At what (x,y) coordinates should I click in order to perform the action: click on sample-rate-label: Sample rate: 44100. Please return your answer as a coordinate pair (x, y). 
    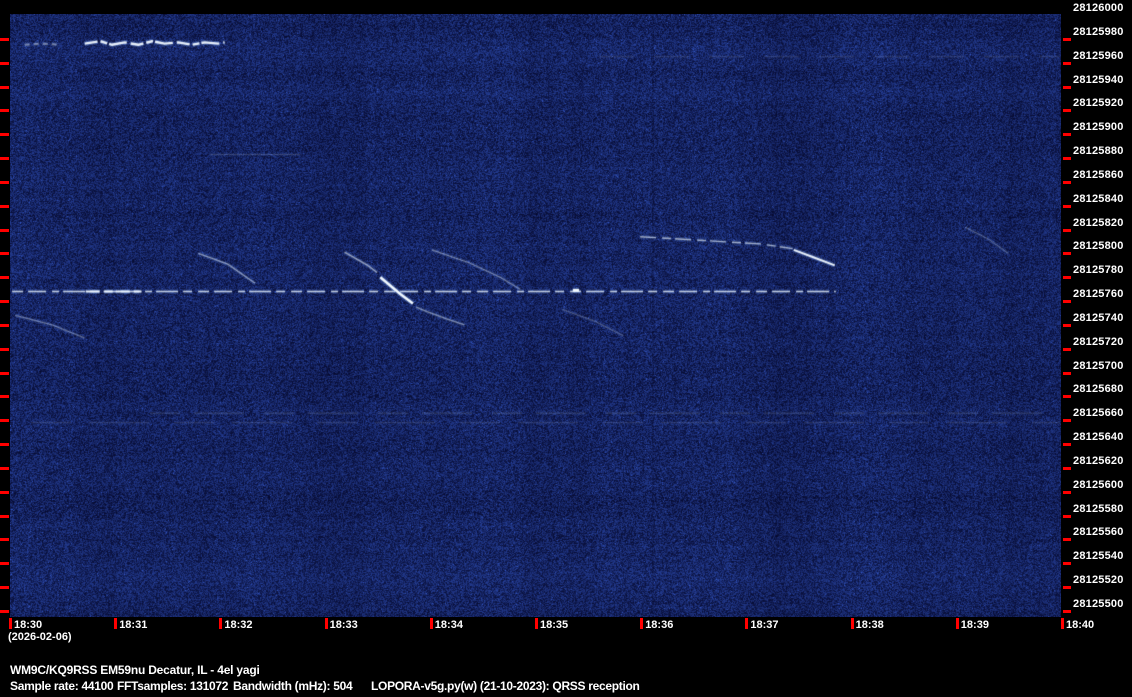
    Looking at the image, I should click on (62, 686).